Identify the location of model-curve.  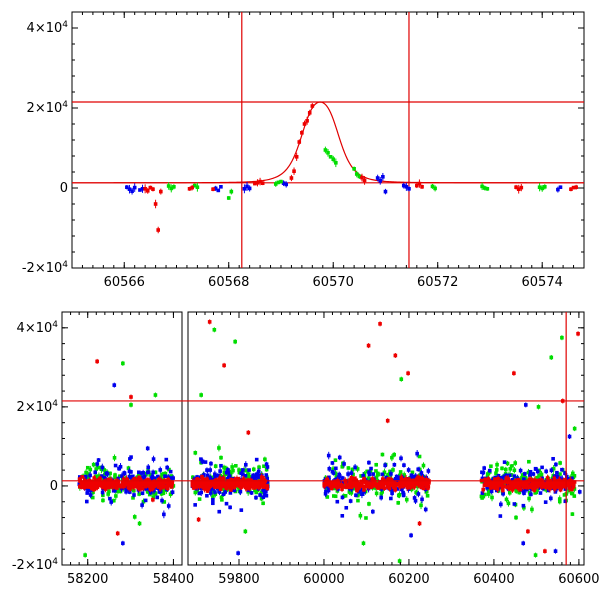
(328, 142).